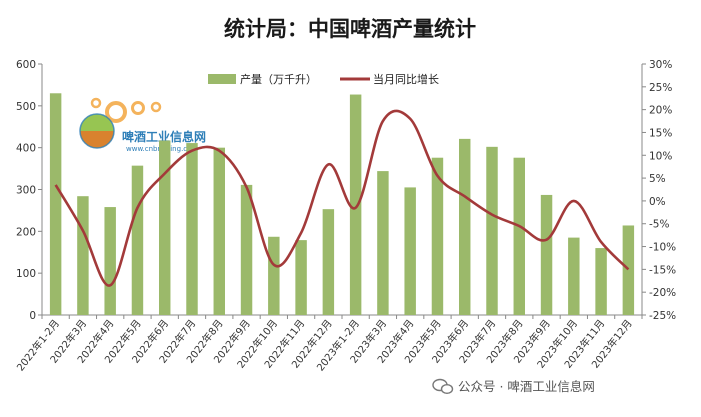 This screenshot has width=701, height=417. I want to click on y-right-tick-label: -10%, so click(662, 248).